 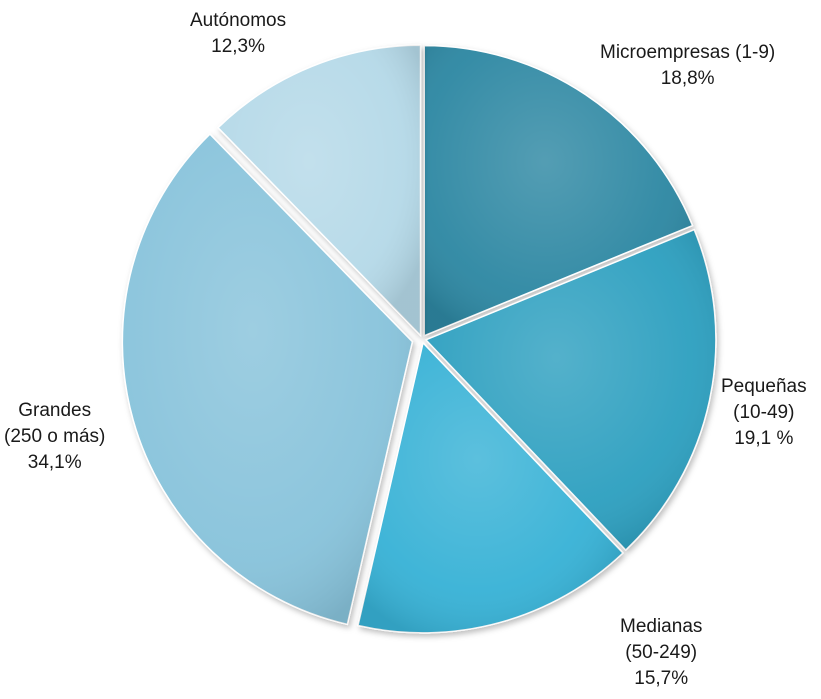 I want to click on slice-label-pequenas: Pequeñas (10-49) 19,1 %, so click(x=764, y=413).